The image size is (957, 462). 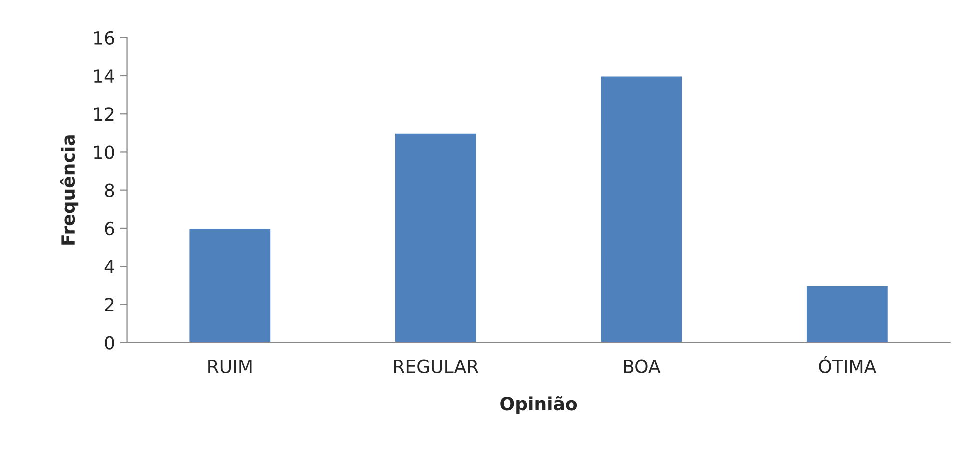 What do you see at coordinates (436, 367) in the screenshot?
I see `x-tick-label: REGULAR` at bounding box center [436, 367].